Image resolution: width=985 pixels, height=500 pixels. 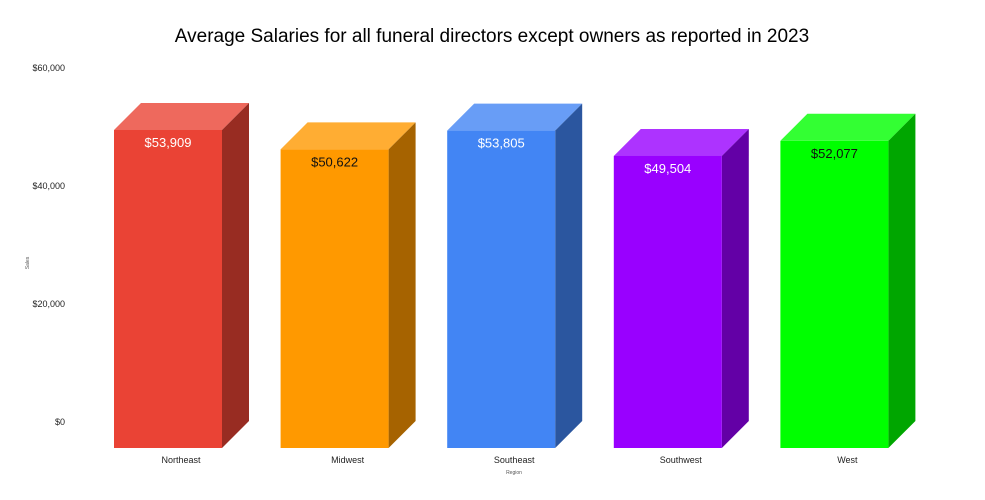 I want to click on data-label: $53,805, so click(x=501, y=143).